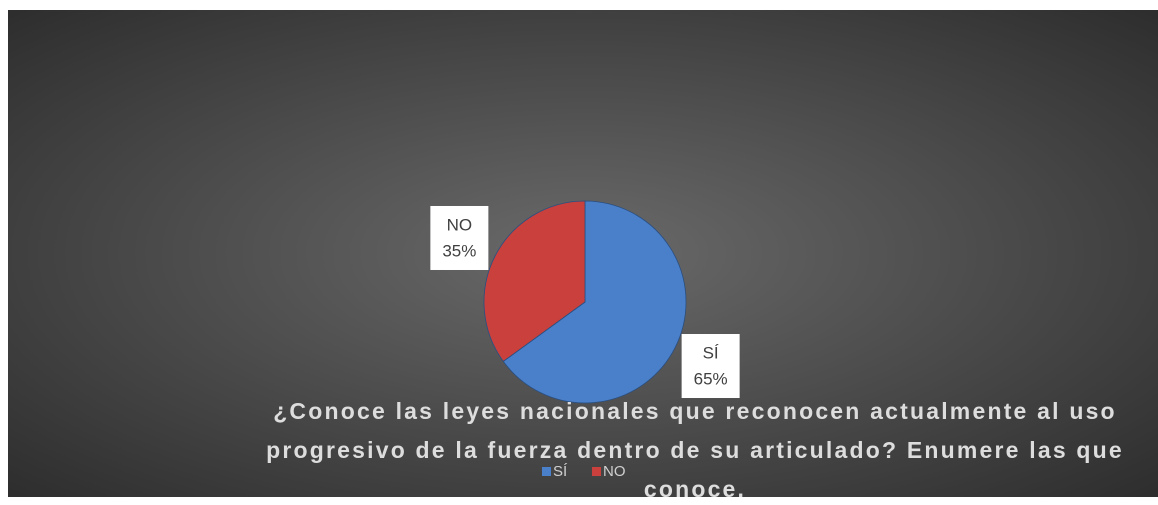  Describe the element at coordinates (614, 471) in the screenshot. I see `legend-label: NO` at that location.